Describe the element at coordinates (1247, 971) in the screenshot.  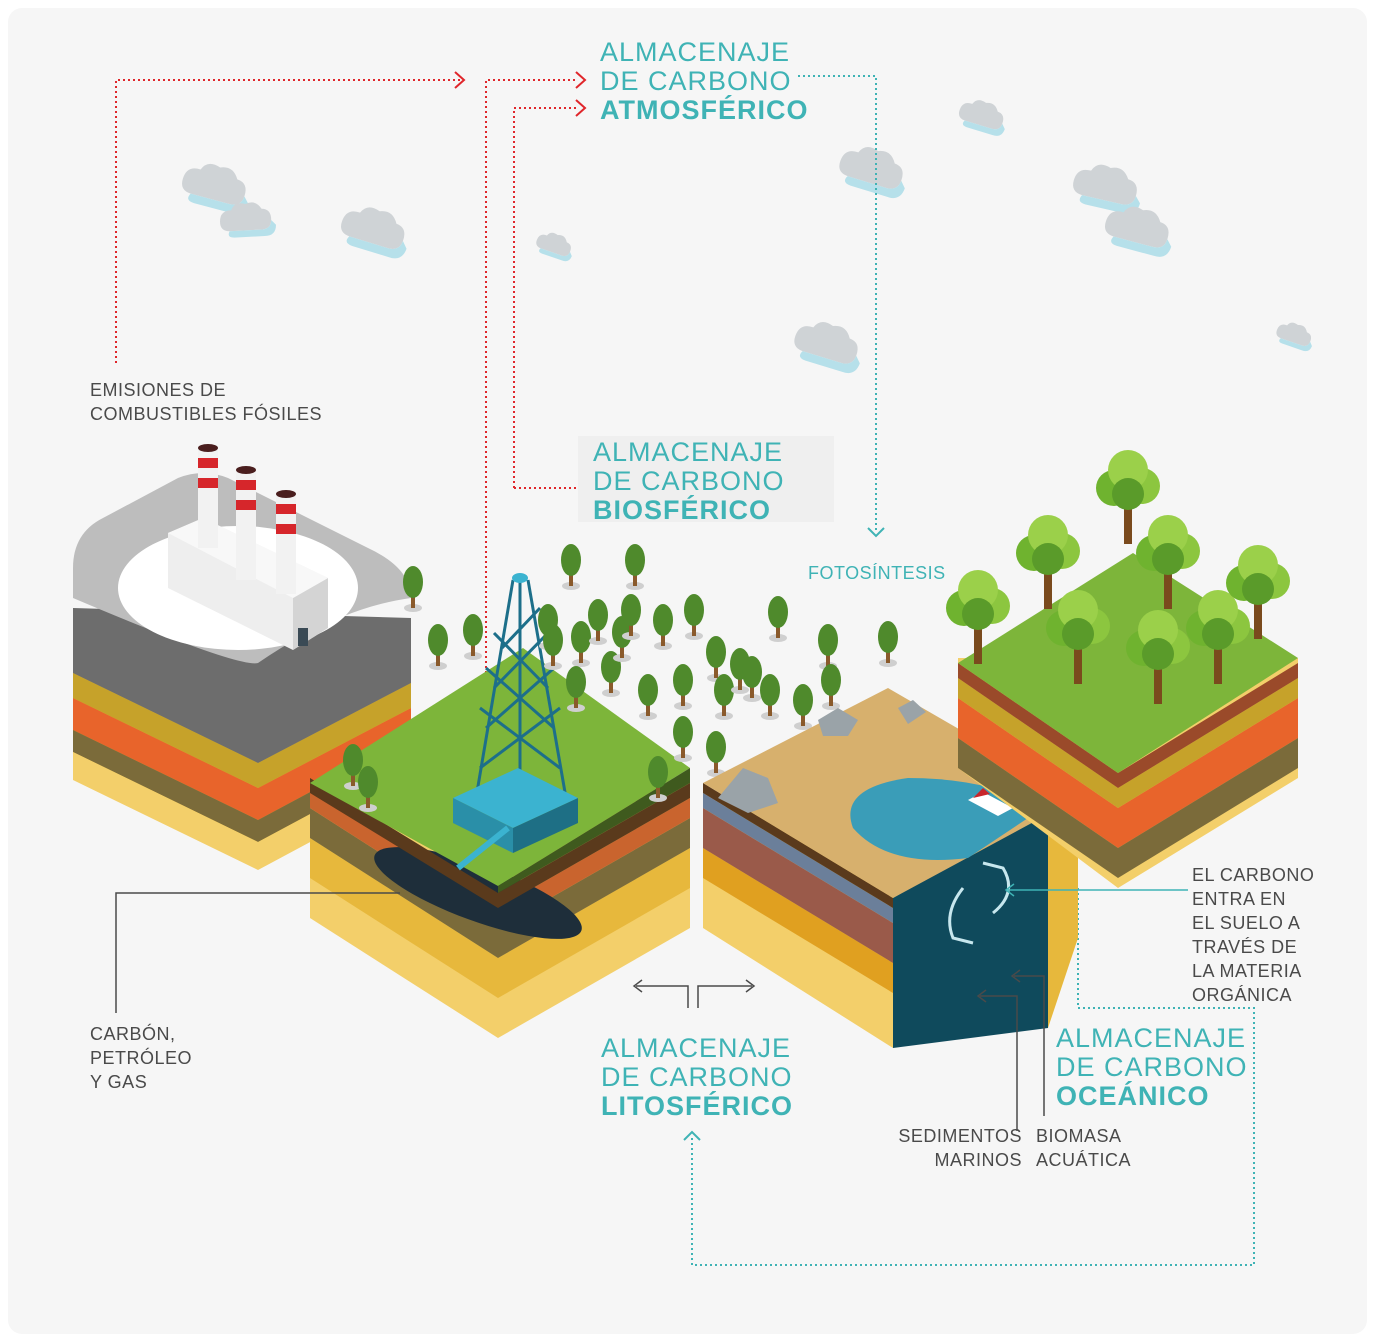
I see `soil-line5: LA MATERIA` at that location.